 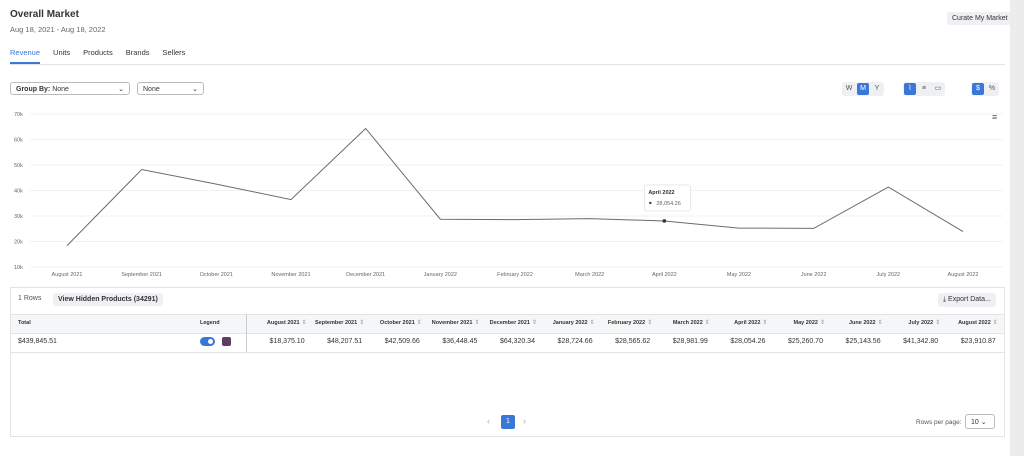 I want to click on period-button: Y, so click(x=877, y=88).